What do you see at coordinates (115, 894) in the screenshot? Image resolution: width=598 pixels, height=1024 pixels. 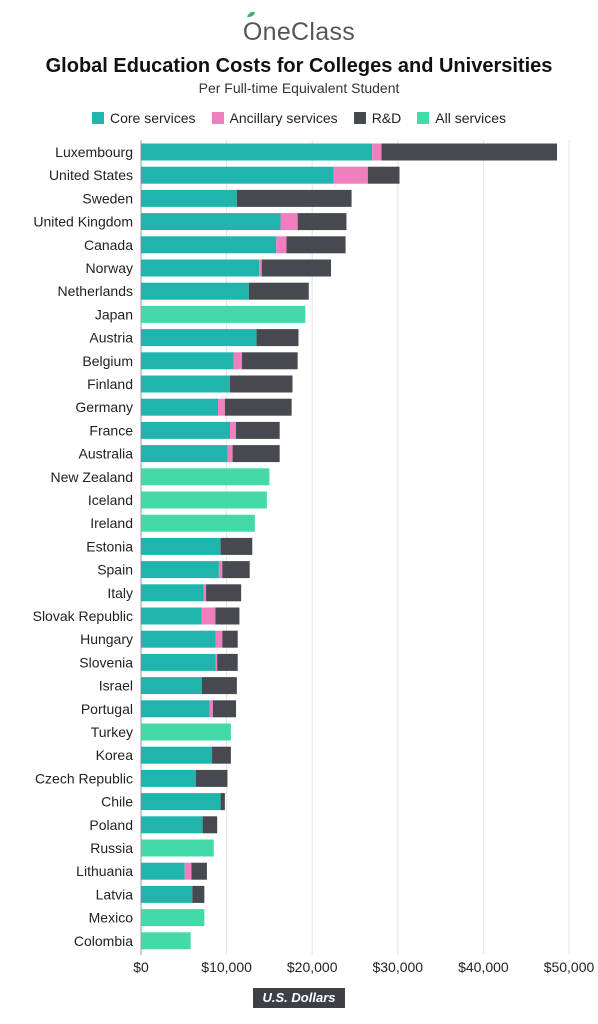 I see `category-label: Latvia` at bounding box center [115, 894].